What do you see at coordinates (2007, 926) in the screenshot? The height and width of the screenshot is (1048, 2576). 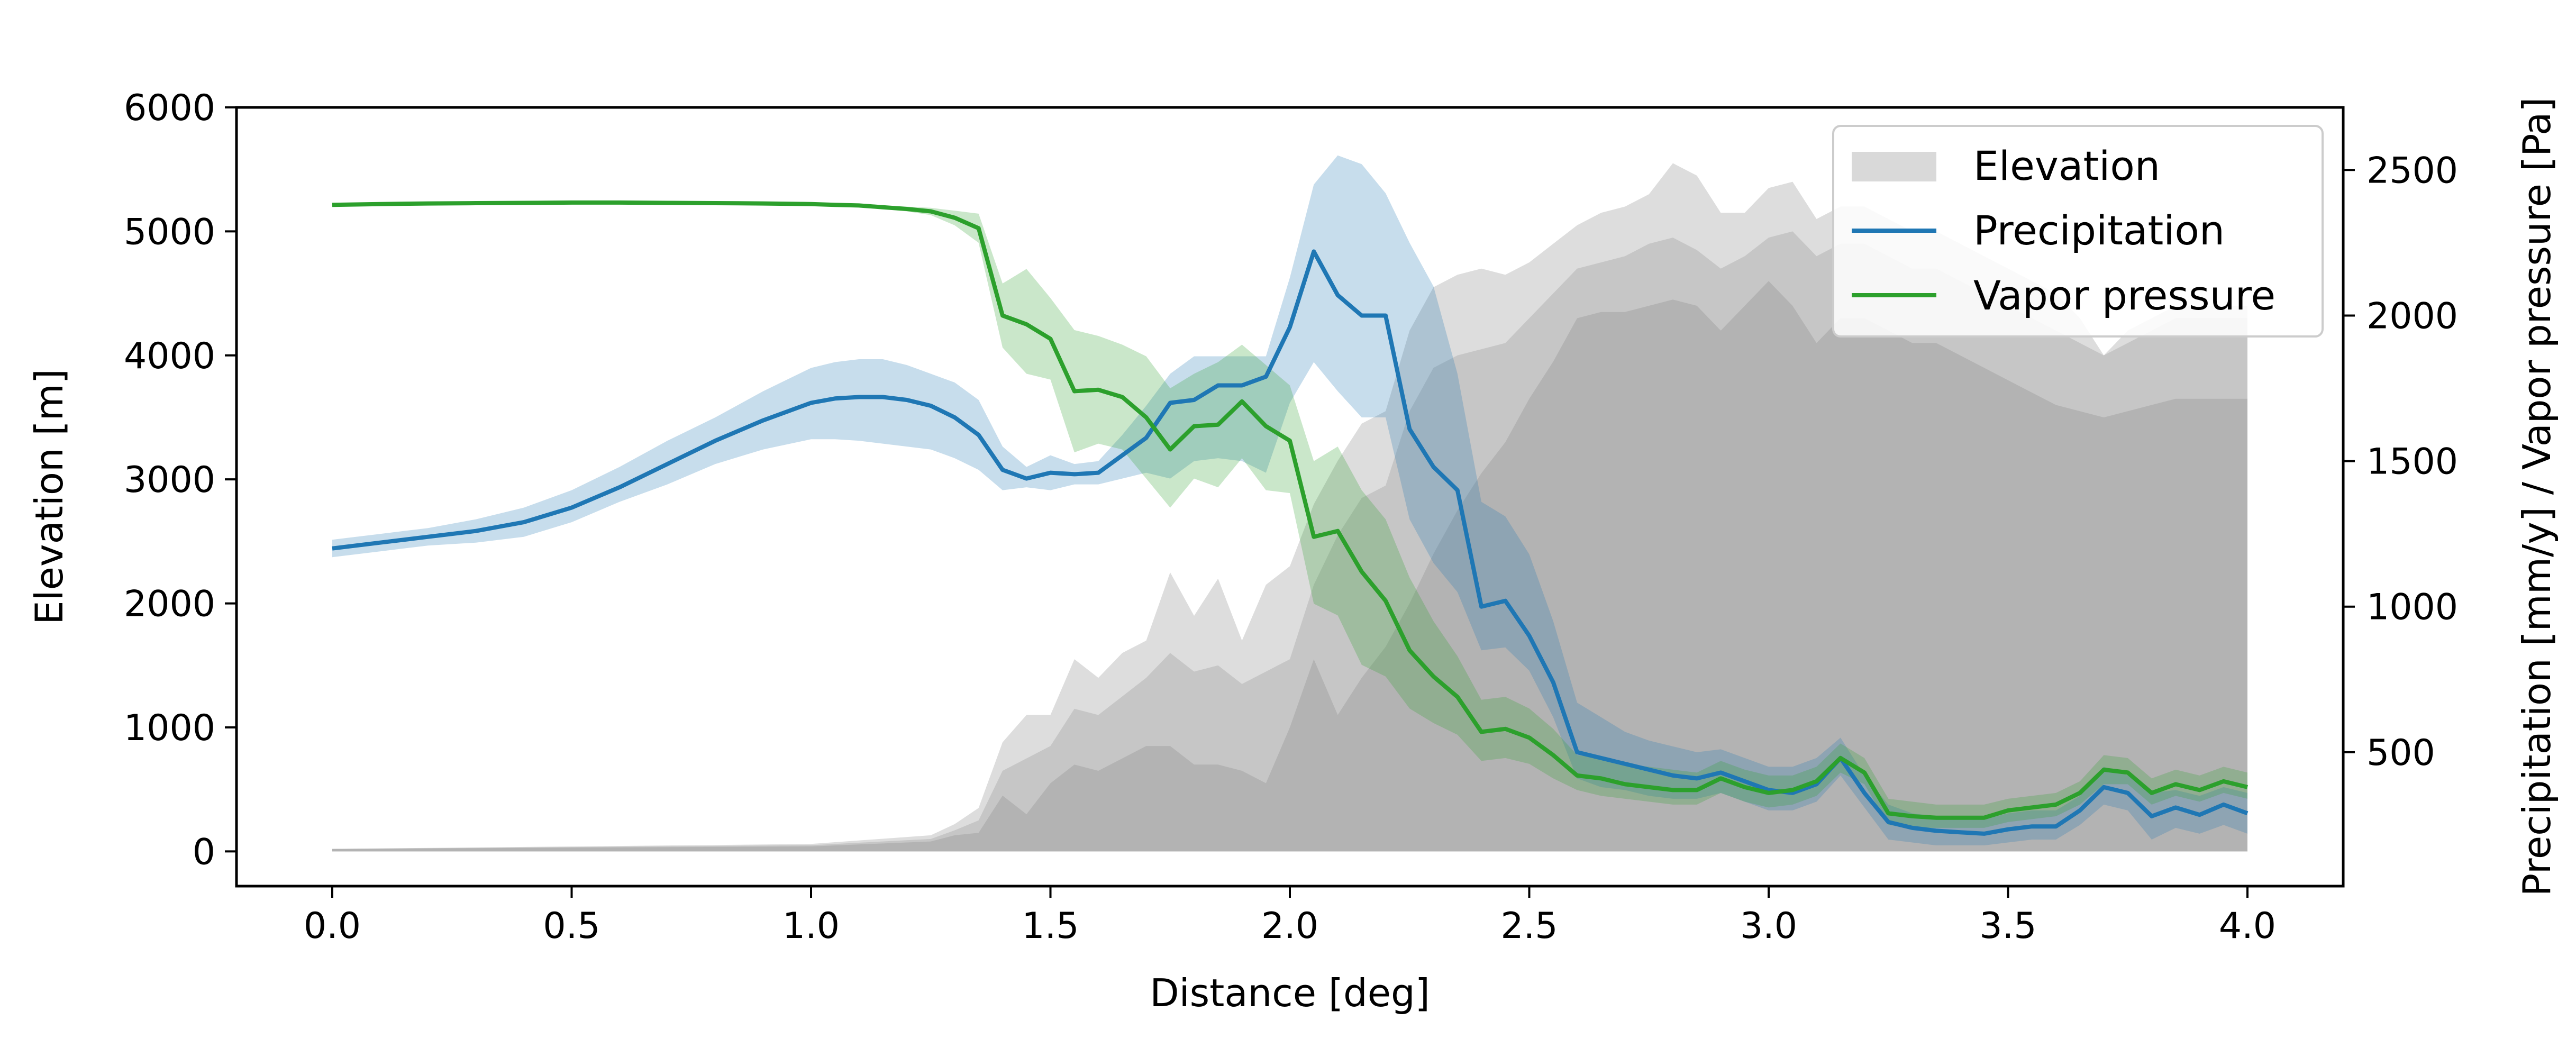 I see `x-tick-label: 3.5` at bounding box center [2007, 926].